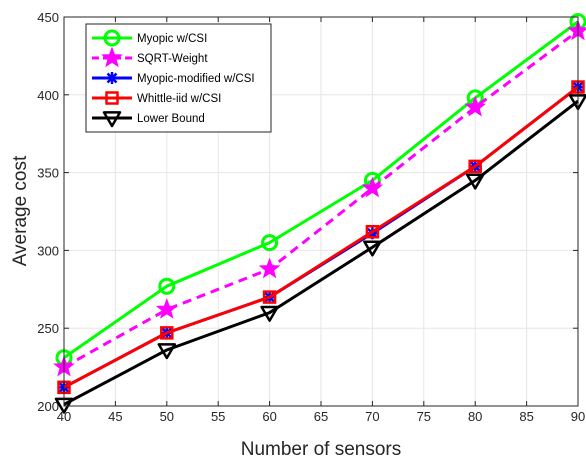 Image resolution: width=586 pixels, height=465 pixels. What do you see at coordinates (526, 416) in the screenshot?
I see `x-tick-label: 85` at bounding box center [526, 416].